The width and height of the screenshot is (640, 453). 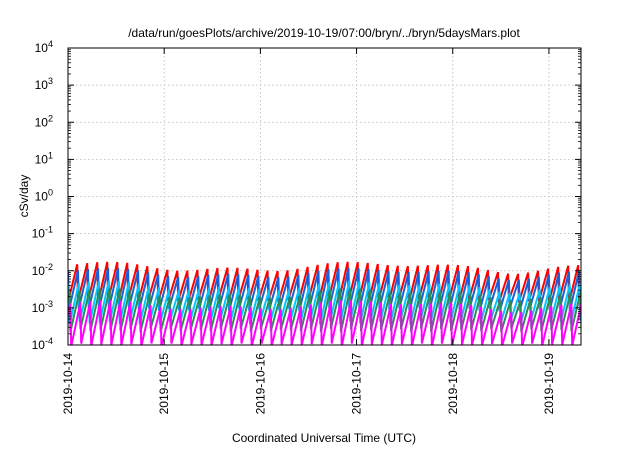 What do you see at coordinates (42, 344) in the screenshot?
I see `y-tick-label: 10⁻⁴` at bounding box center [42, 344].